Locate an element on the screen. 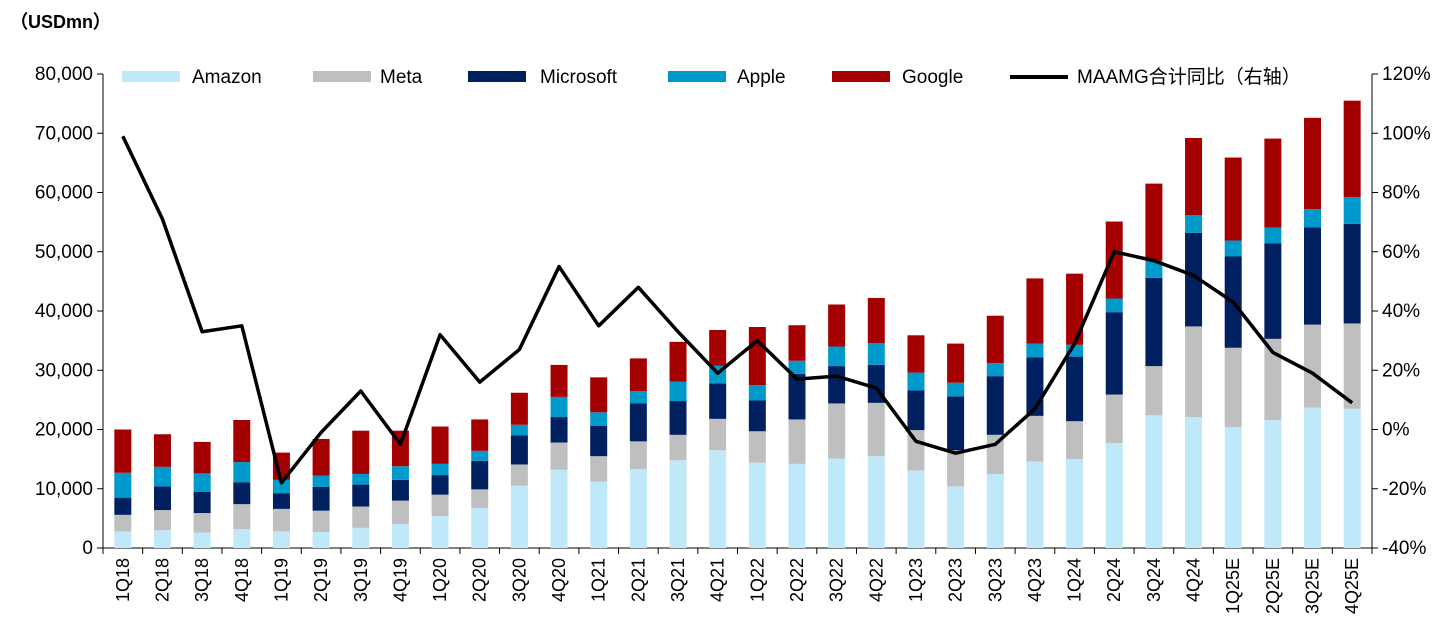  bar-meta-3q21 is located at coordinates (678, 447).